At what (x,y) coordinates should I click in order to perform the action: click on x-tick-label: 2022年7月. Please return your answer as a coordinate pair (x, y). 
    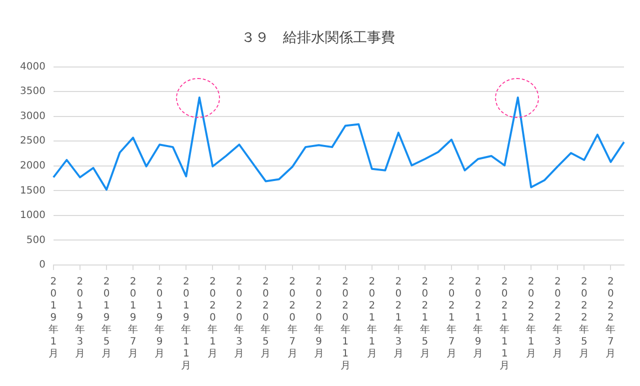
    Looking at the image, I should click on (611, 318).